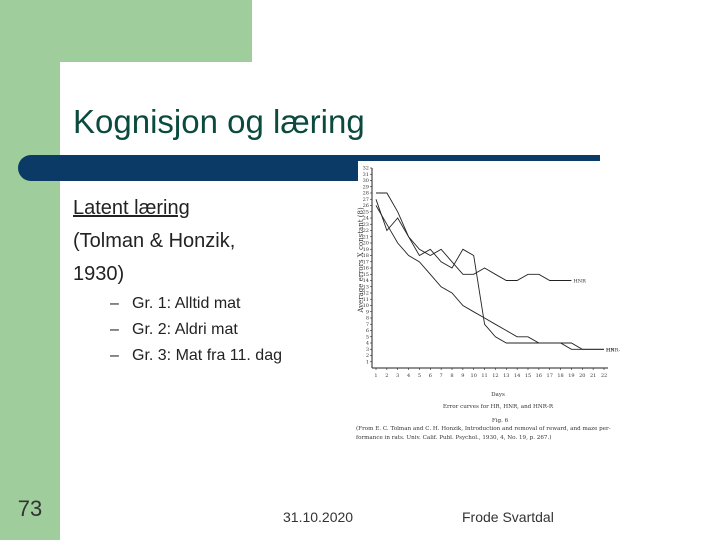 The width and height of the screenshot is (720, 540). Describe the element at coordinates (367, 344) in the screenshot. I see `y-tick-label-4: 4` at that location.